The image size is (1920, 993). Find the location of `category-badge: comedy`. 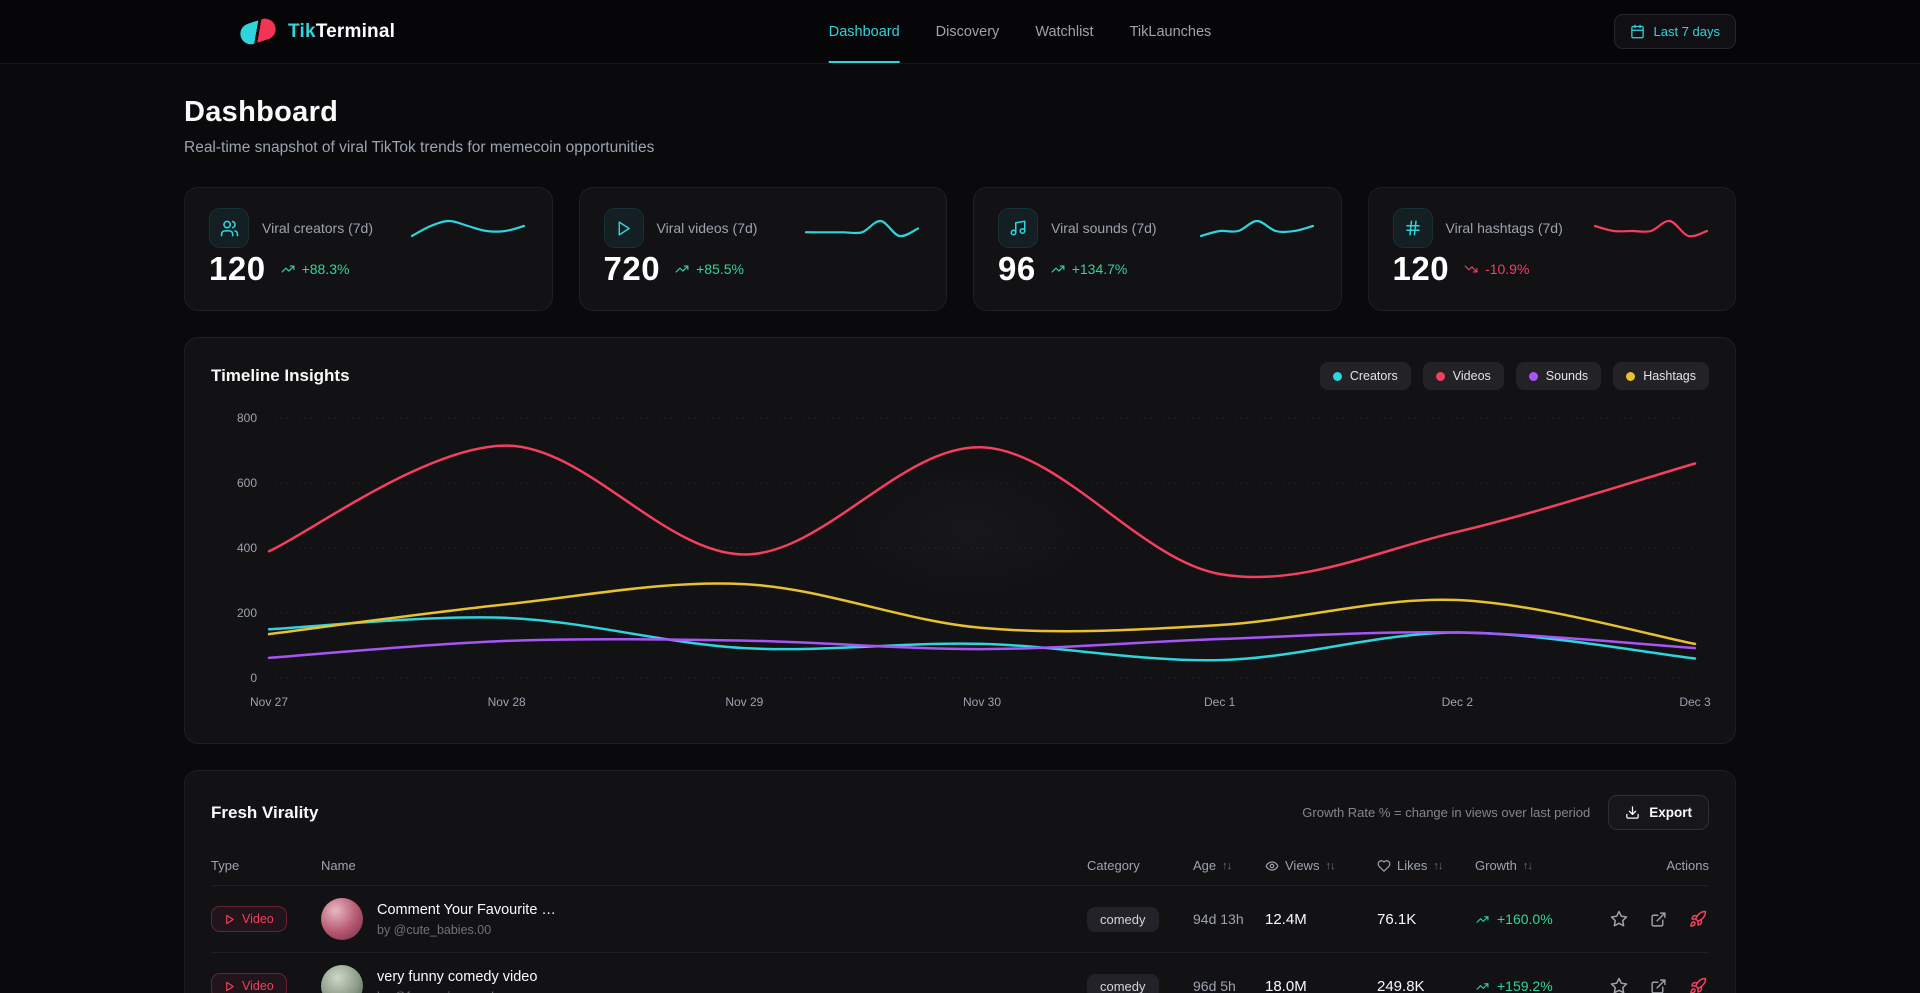

category-badge: comedy is located at coordinates (1123, 919).